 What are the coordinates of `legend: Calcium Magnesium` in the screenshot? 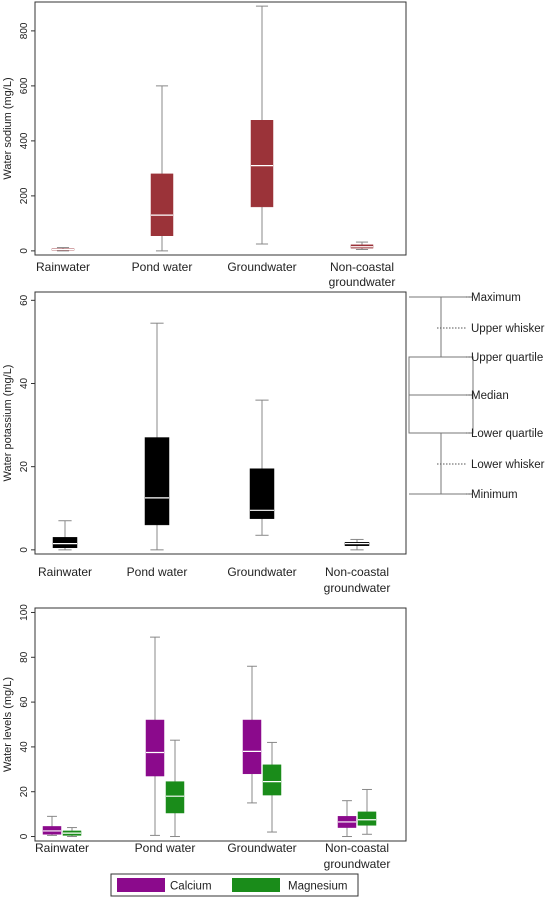 It's located at (234, 885).